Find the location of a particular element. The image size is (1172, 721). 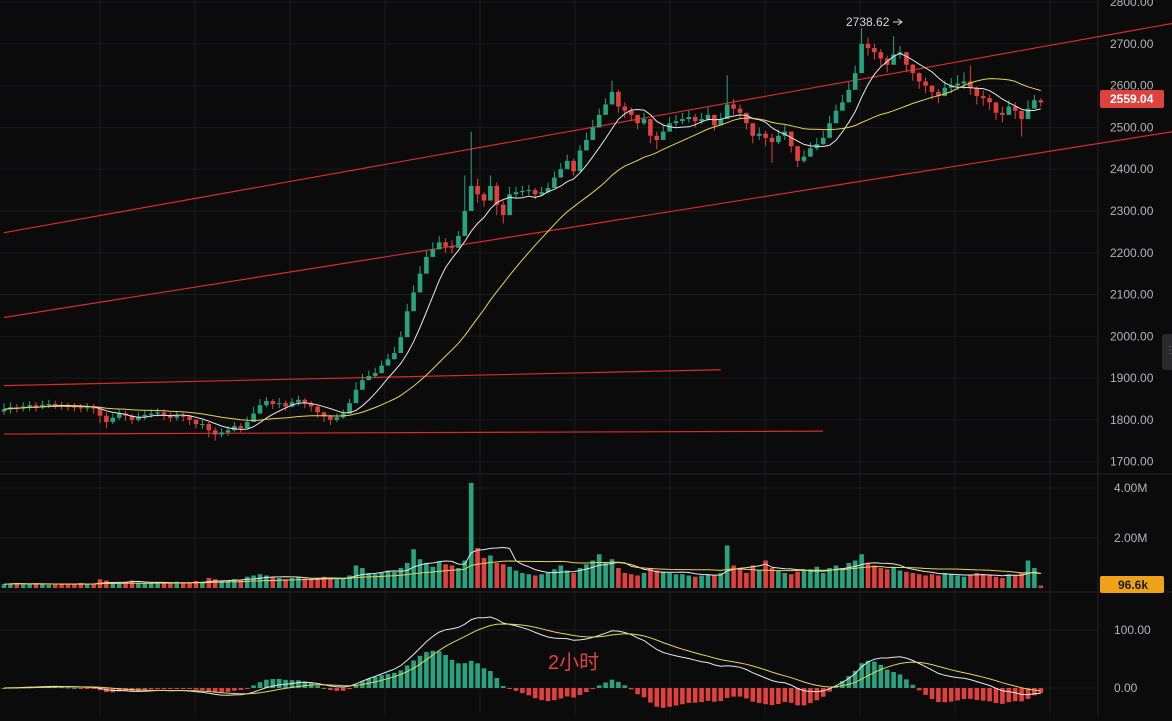

macd-tick-label: 0.00 is located at coordinates (1126, 688).